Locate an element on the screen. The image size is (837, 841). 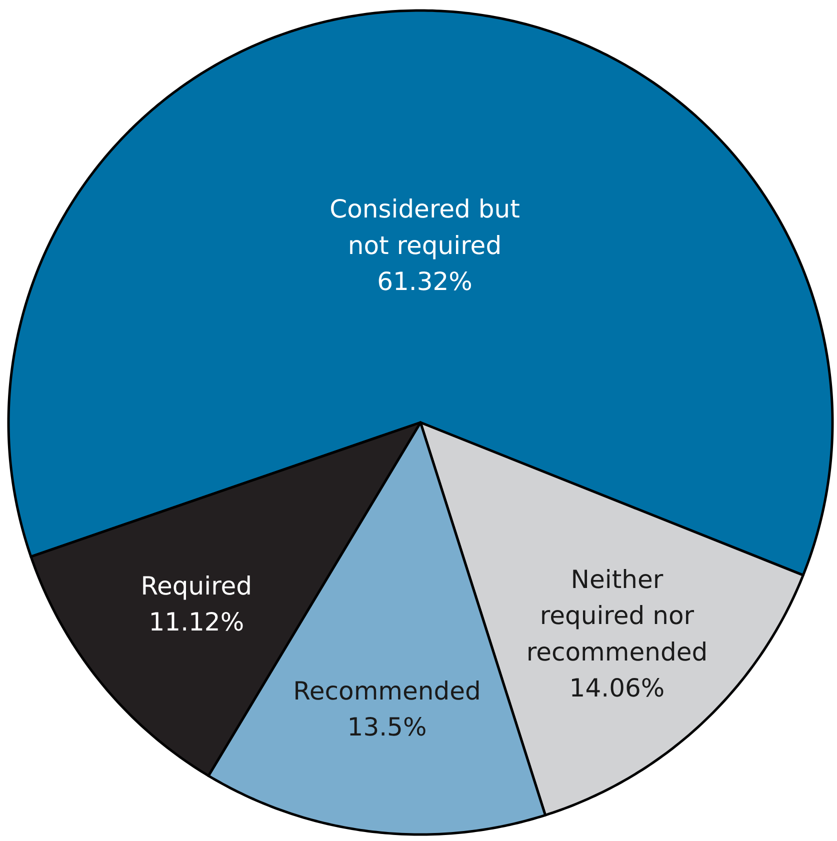
data-label: 11.12% is located at coordinates (196, 622).